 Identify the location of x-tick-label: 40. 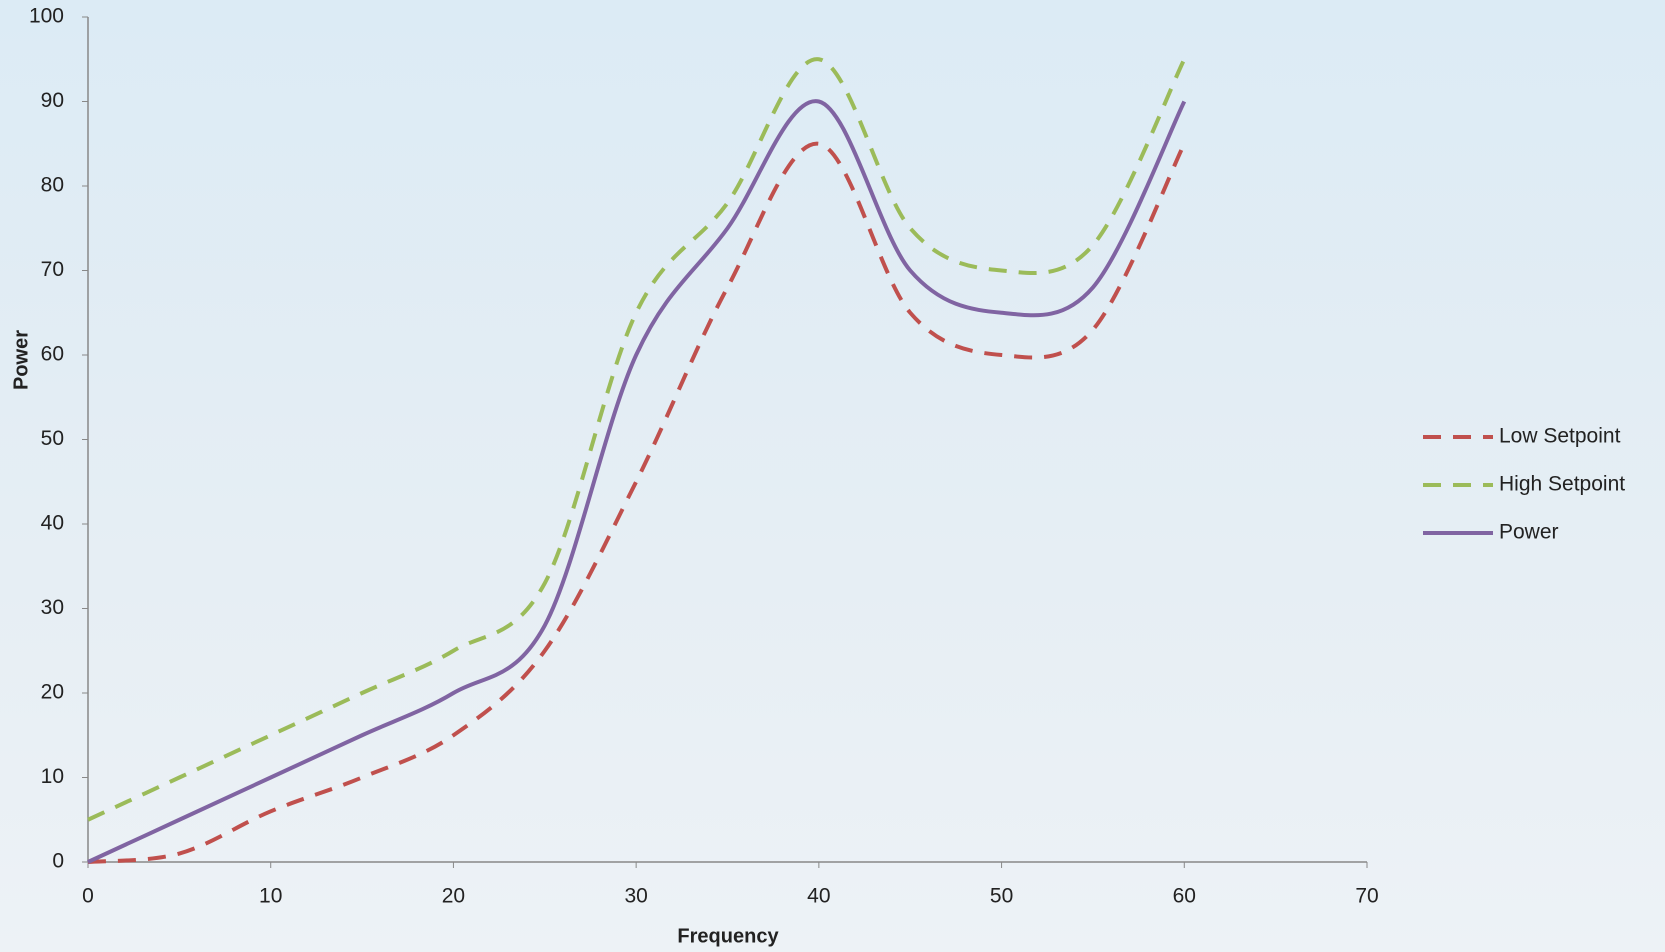
(818, 896).